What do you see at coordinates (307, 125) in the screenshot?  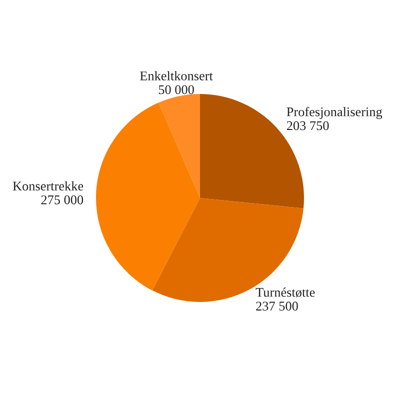 I see `data-label: 203 750` at bounding box center [307, 125].